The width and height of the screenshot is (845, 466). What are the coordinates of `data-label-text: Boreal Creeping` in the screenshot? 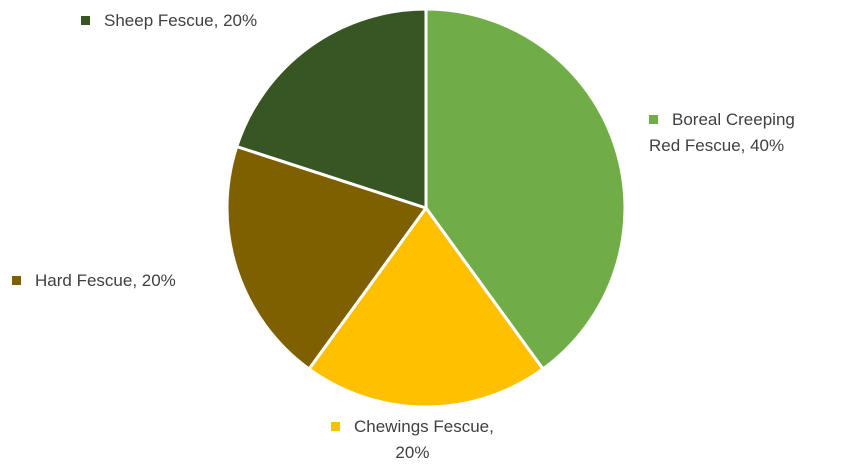 It's located at (733, 119).